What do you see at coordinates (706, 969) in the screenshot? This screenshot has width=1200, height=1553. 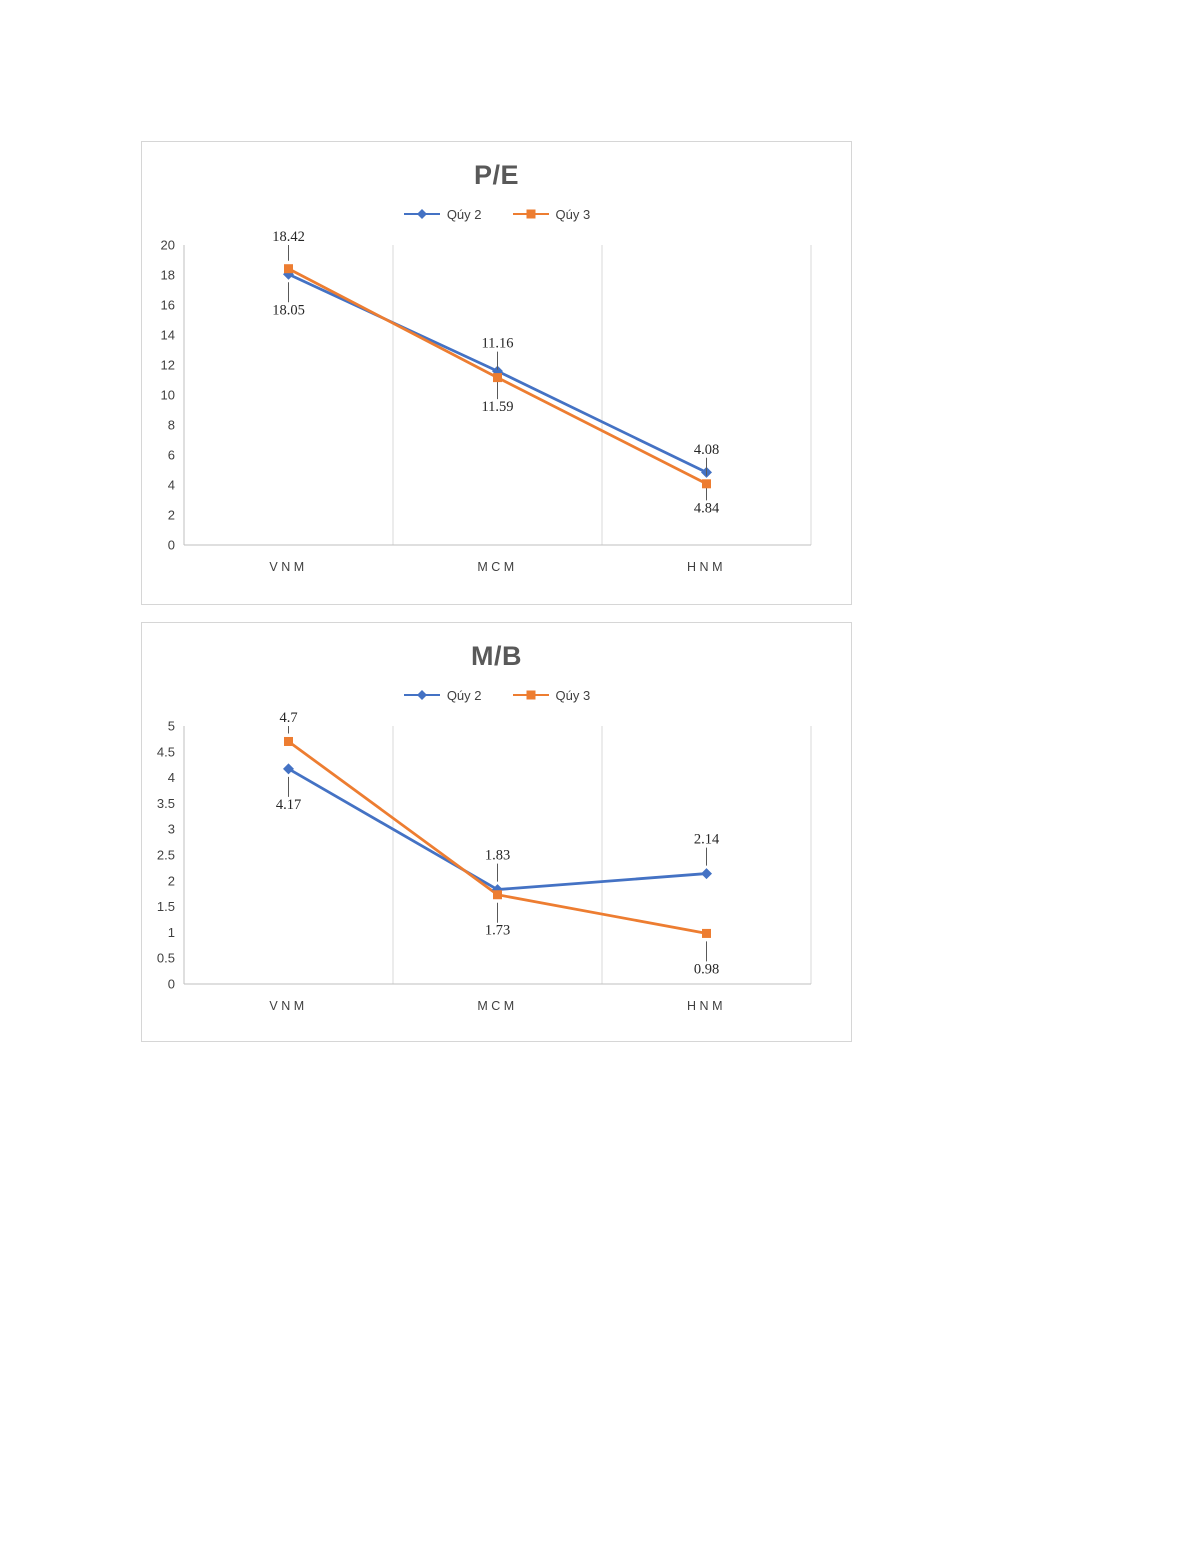 I see `data-label: 0.98` at bounding box center [706, 969].